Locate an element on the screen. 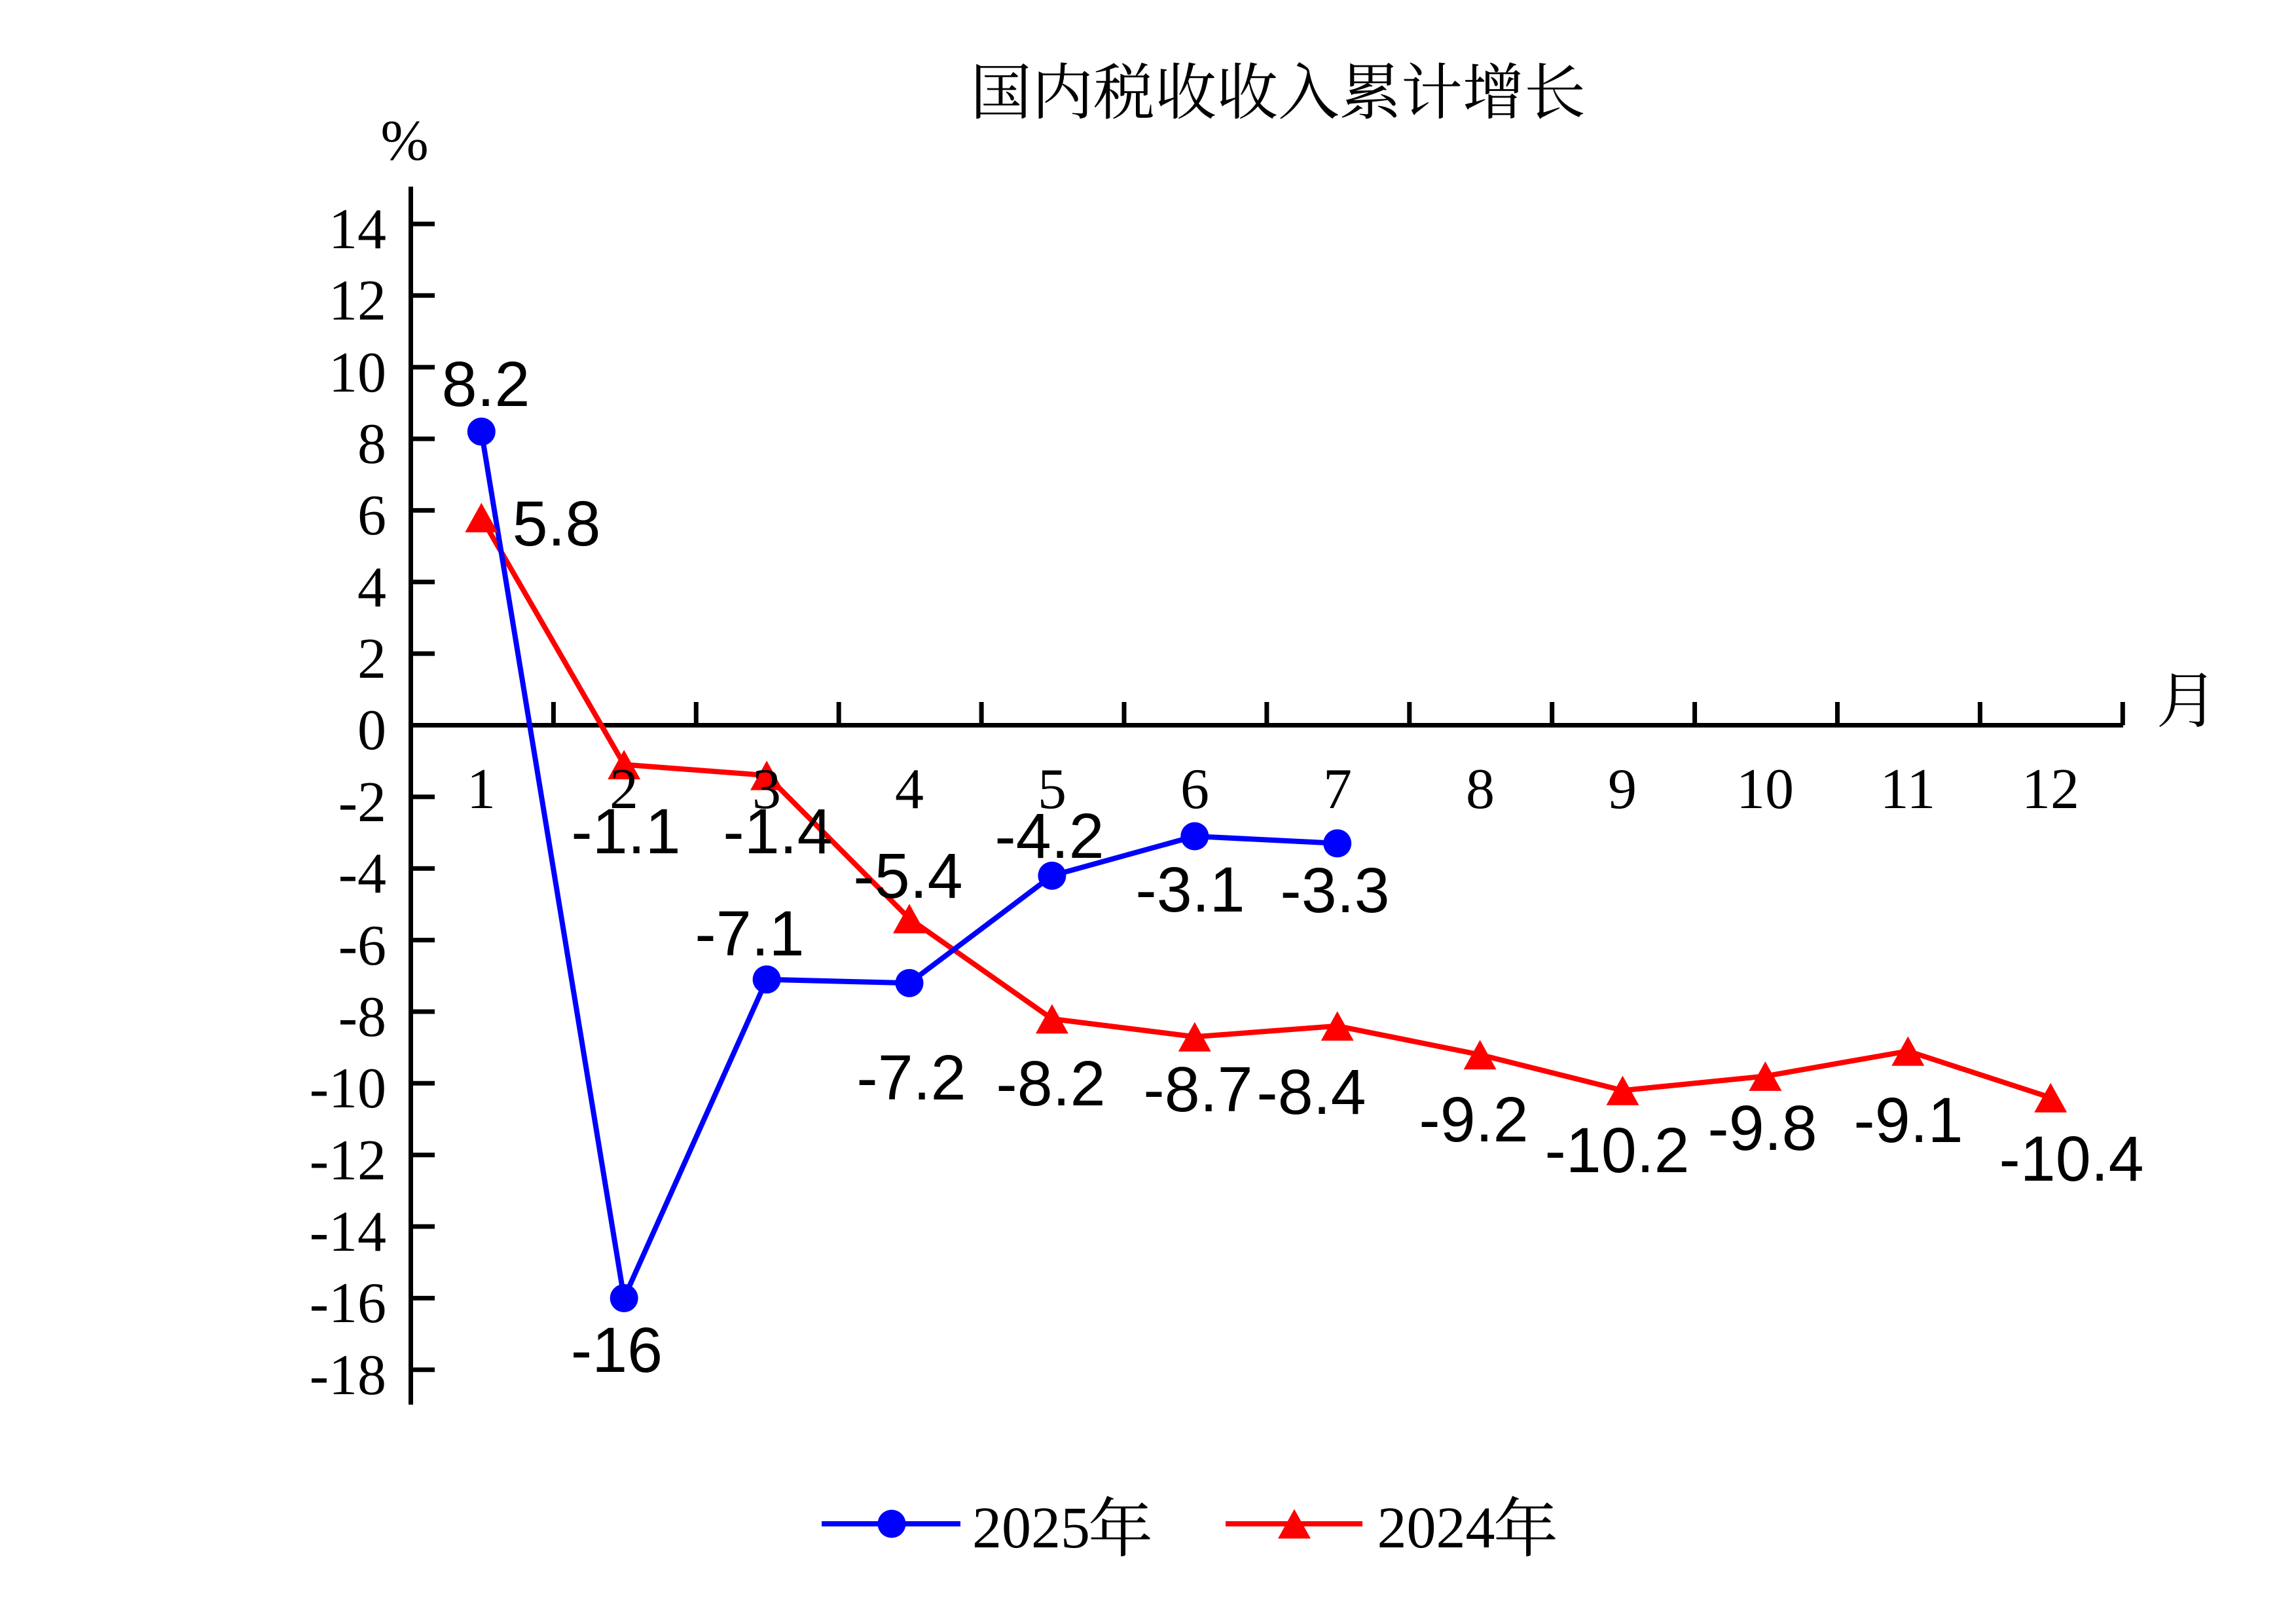 The width and height of the screenshot is (2296, 1624). svg-text: 14 is located at coordinates (357, 229).